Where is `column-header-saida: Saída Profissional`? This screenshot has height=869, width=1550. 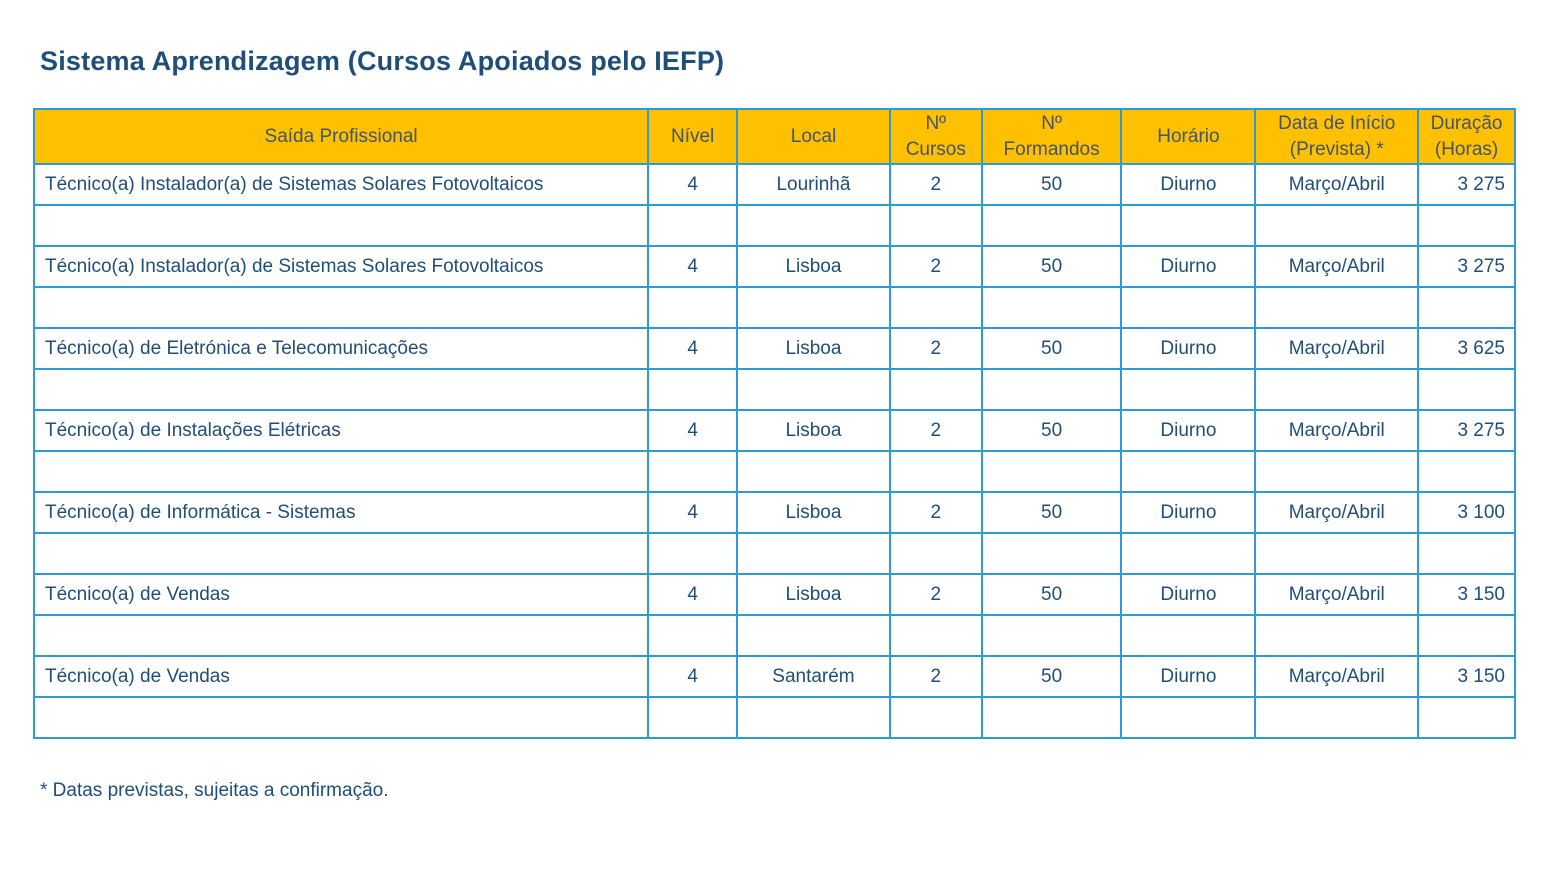 column-header-saida: Saída Profissional is located at coordinates (341, 136).